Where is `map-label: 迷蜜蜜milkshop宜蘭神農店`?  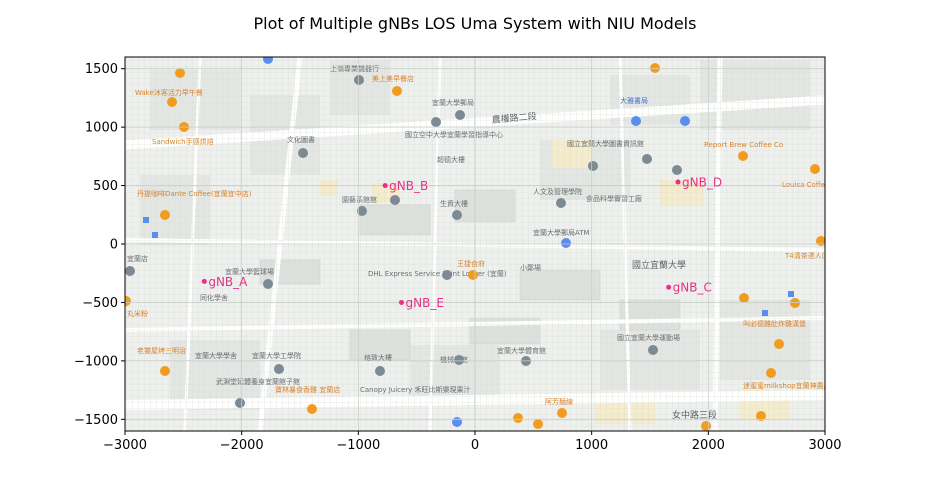 map-label: 迷蜜蜜milkshop宜蘭神農店 is located at coordinates (787, 385).